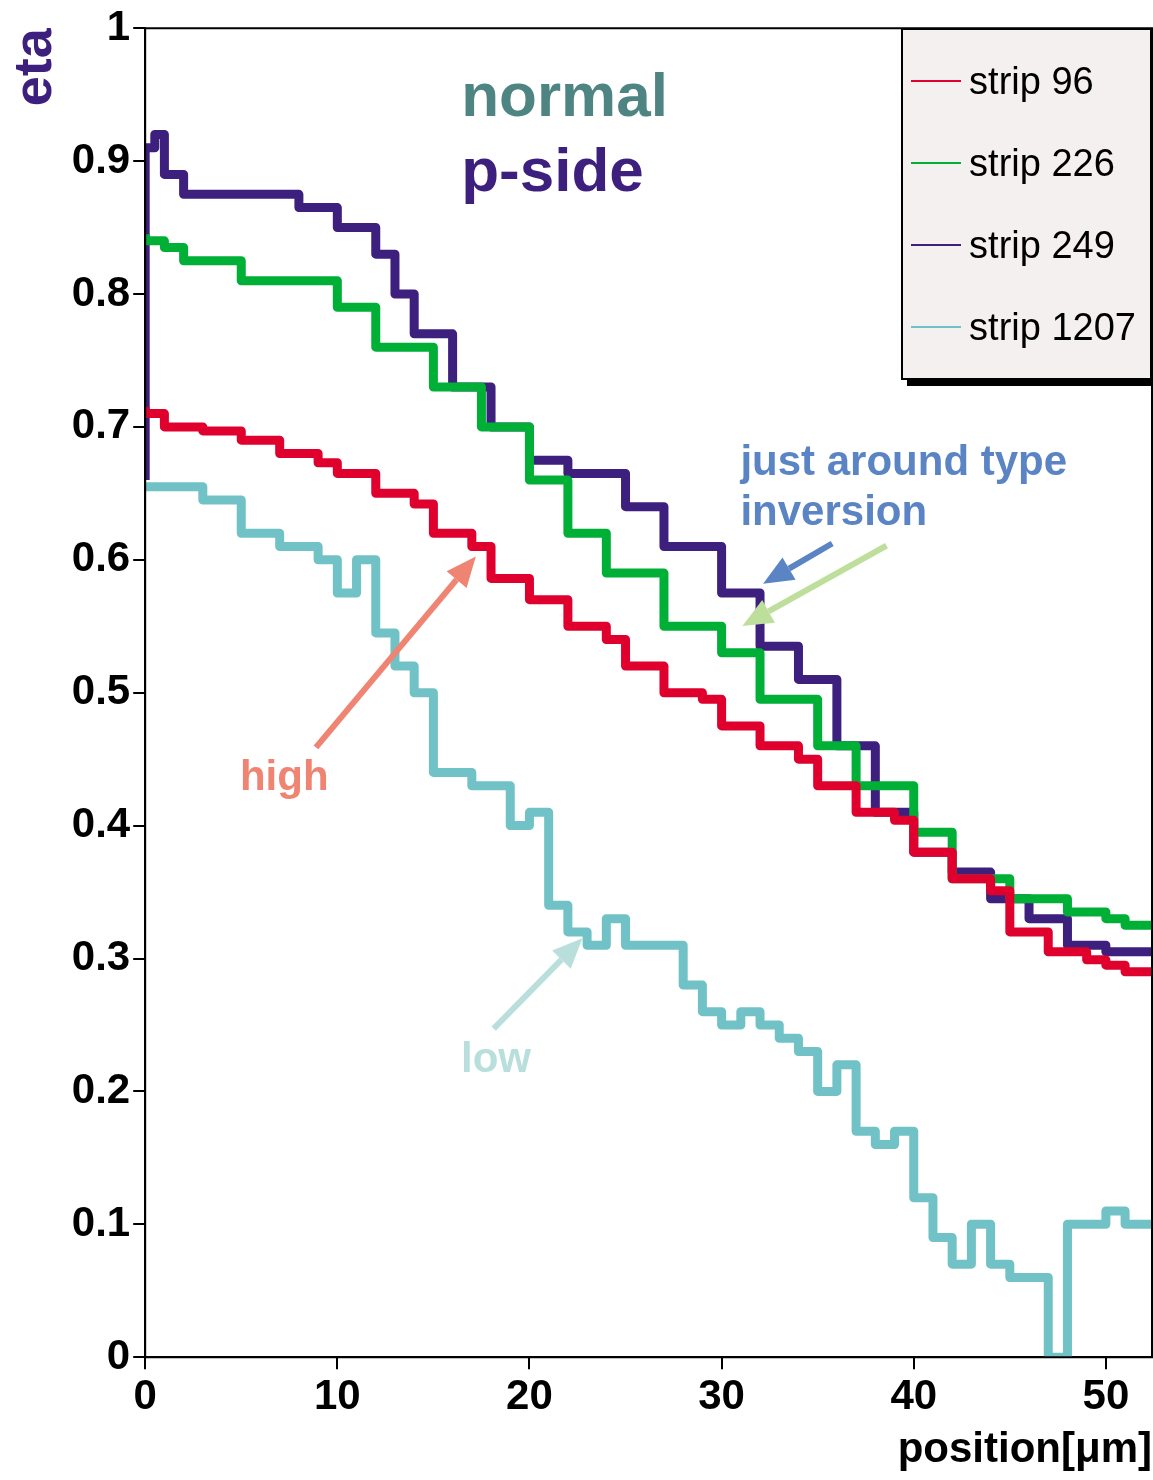 This screenshot has width=1153, height=1480. What do you see at coordinates (101, 557) in the screenshot?
I see `y-tick-label: 0.6` at bounding box center [101, 557].